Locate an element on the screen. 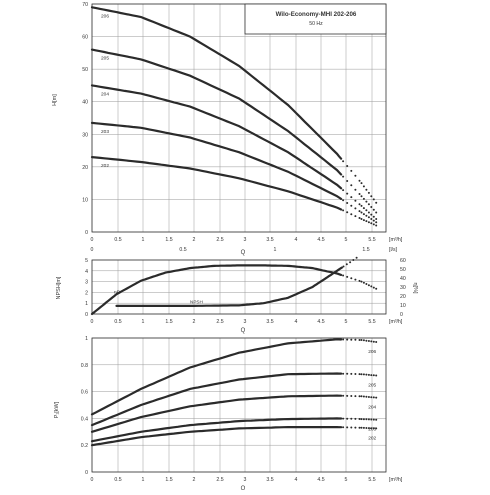 This screenshot has width=490, height=495. series-label: ηP is located at coordinates (117, 292).